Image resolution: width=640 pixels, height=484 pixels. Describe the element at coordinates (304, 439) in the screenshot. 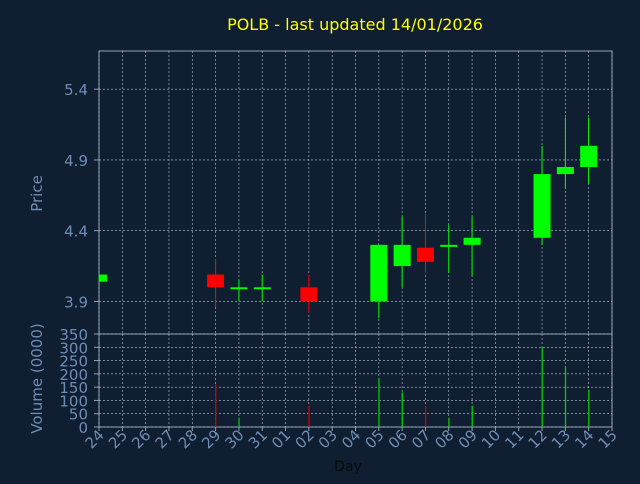

I see `x-tick-label-02: 02` at that location.